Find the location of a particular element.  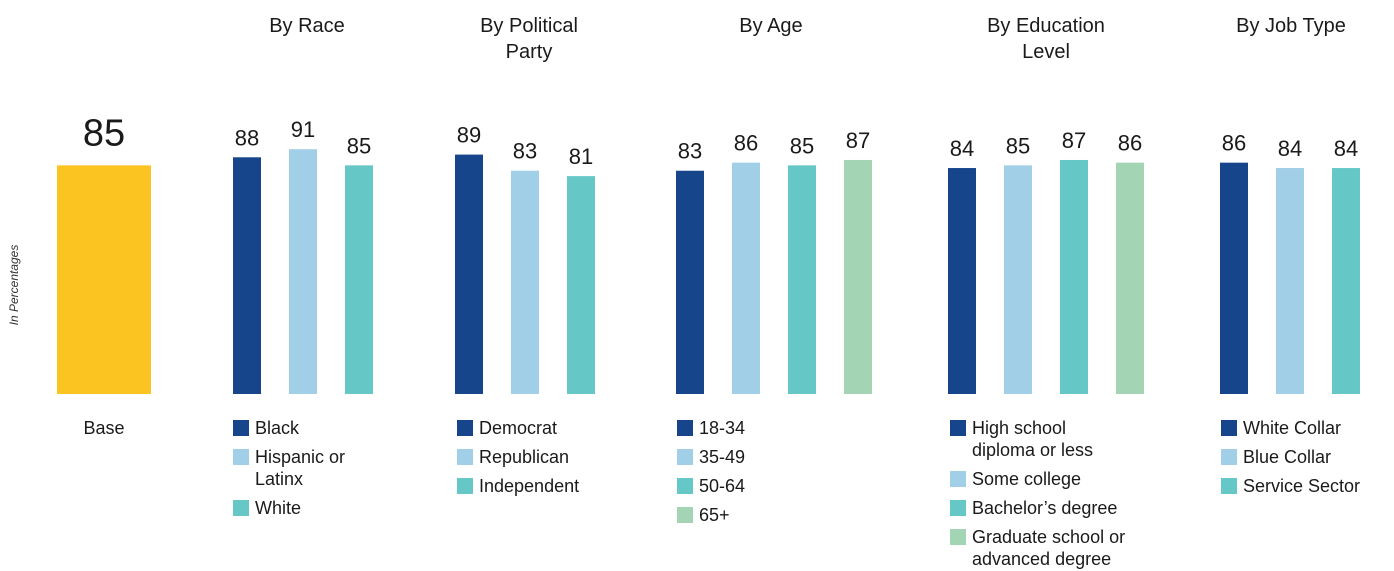

group-title-0: By Race is located at coordinates (307, 26).